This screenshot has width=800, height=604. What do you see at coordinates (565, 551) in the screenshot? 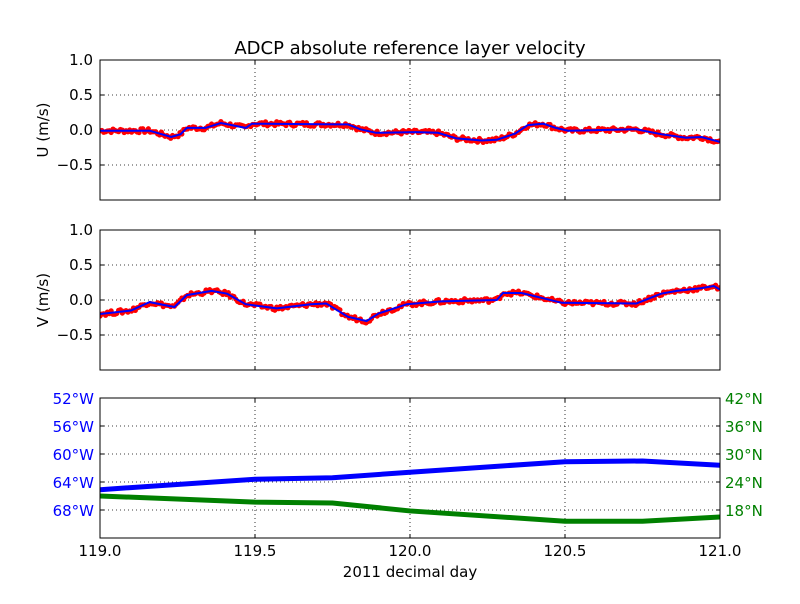
I see `x-tick-label: 120.5` at bounding box center [565, 551].